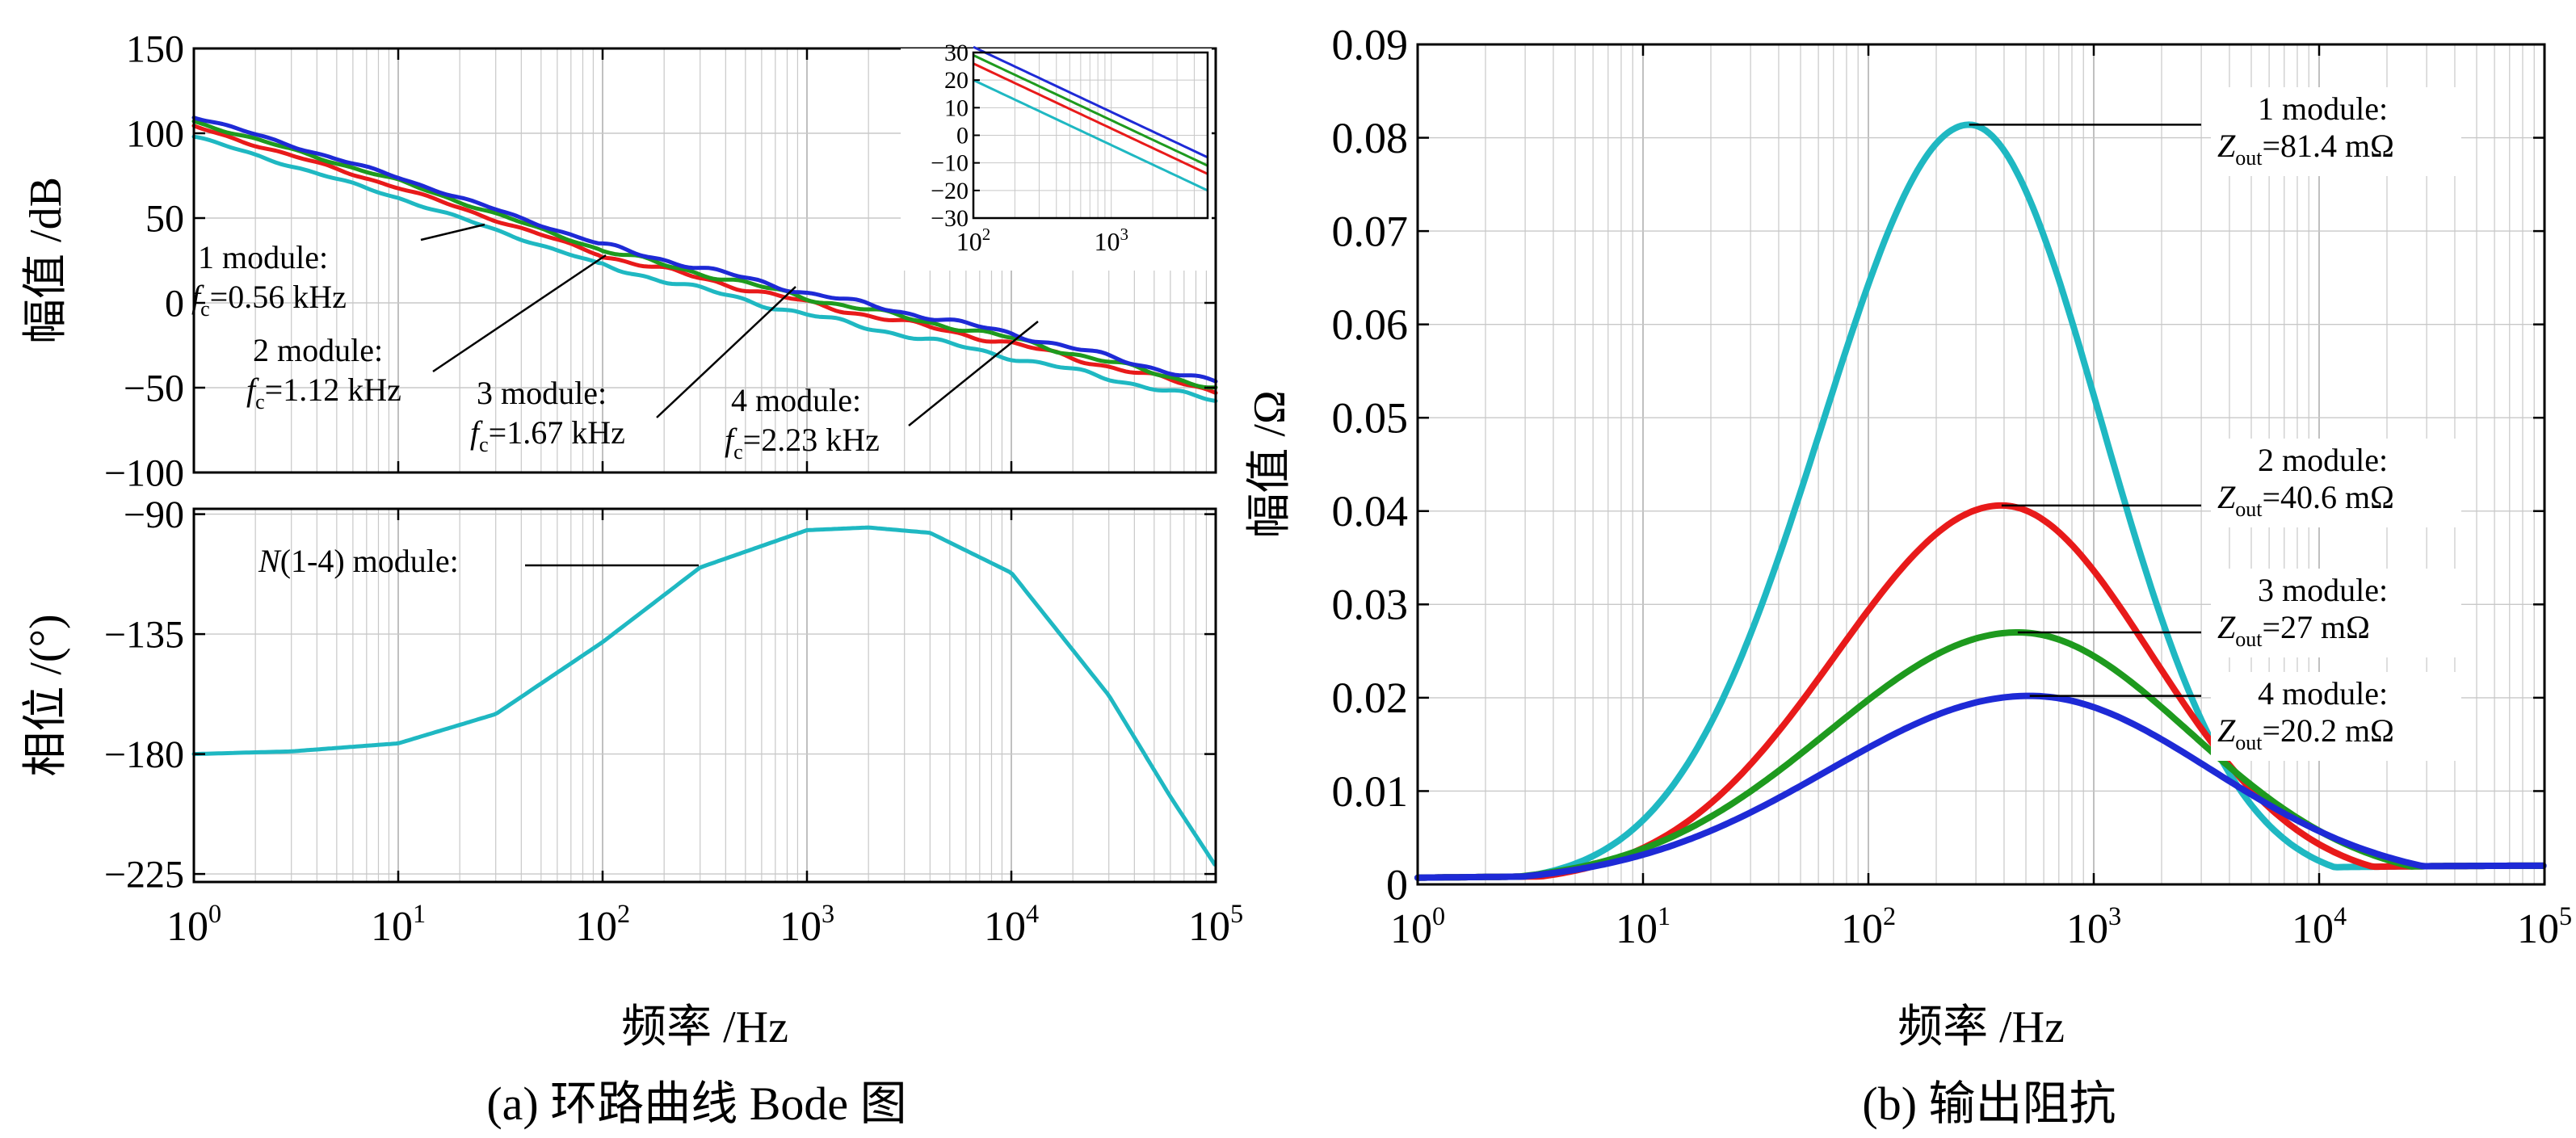  I want to click on impedance-ytick-label: 0.06, so click(1370, 324).